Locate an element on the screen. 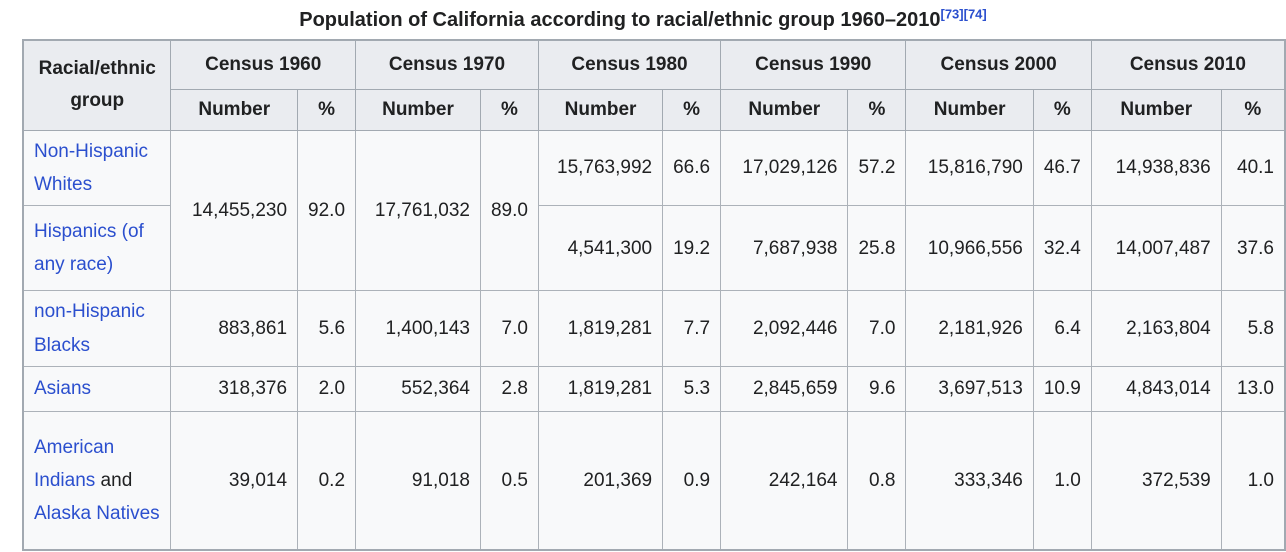 Image resolution: width=1286 pixels, height=552 pixels. reference-sup: [73][74] is located at coordinates (964, 13).